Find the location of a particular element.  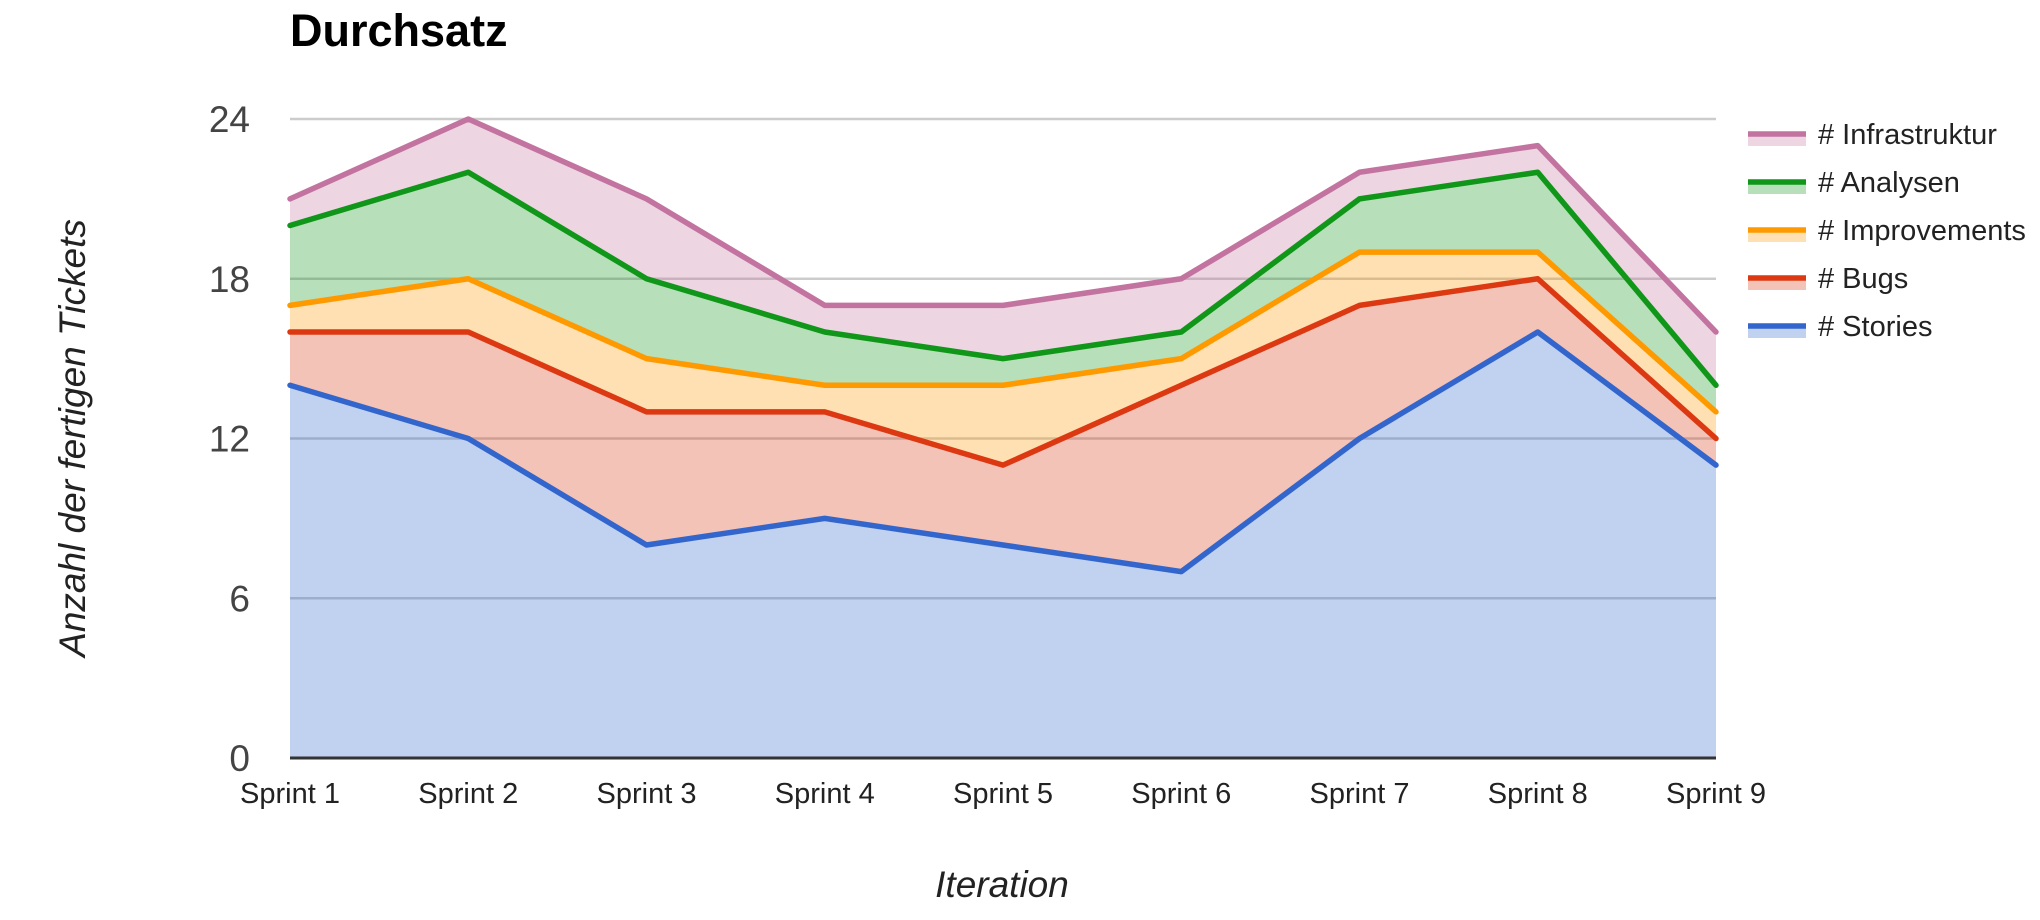

legend-label: # Infrastruktur is located at coordinates (1907, 135).